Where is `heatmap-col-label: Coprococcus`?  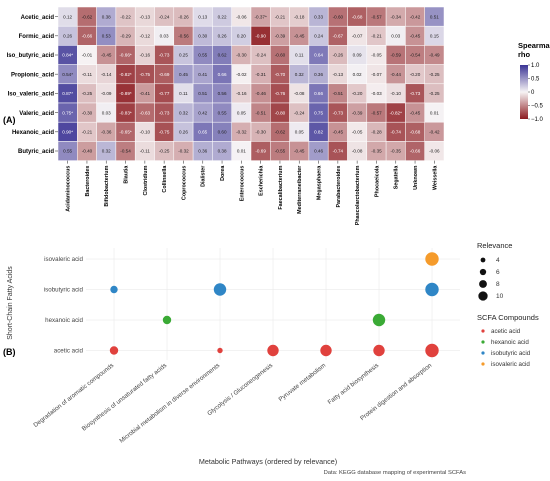
heatmap-col-label: Coprococcus is located at coordinates (184, 183).